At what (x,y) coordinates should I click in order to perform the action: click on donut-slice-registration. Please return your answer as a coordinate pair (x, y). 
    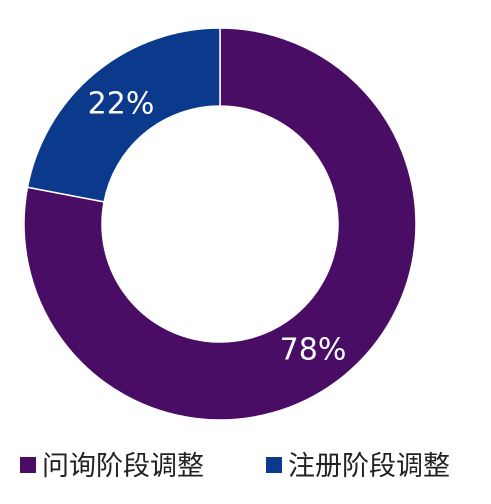
    Looking at the image, I should click on (123, 115).